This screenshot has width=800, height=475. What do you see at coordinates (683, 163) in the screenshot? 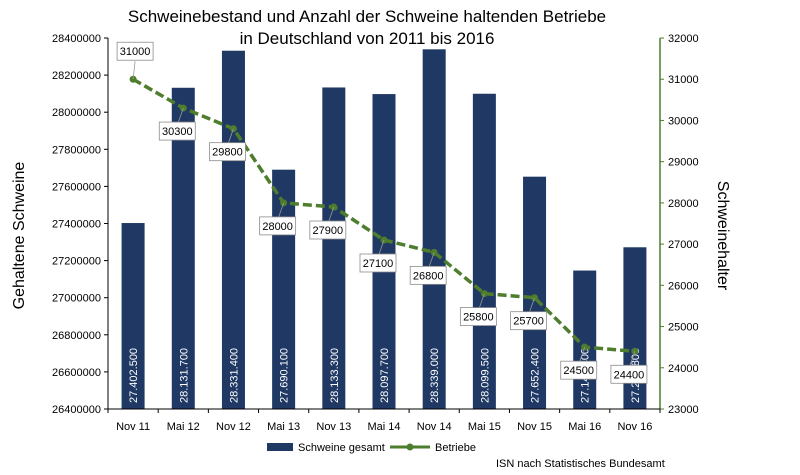
I see `y-right-tick-label: 29000` at bounding box center [683, 163].